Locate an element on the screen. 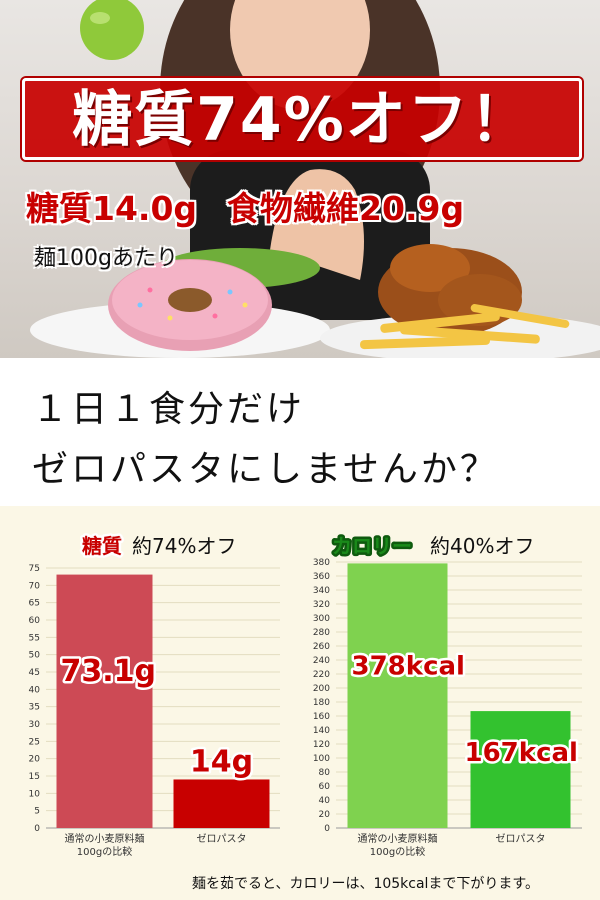  boiled-calorie-footnote: 麺を茹でると、カロリーは、105kcalまで下がります。 is located at coordinates (366, 884).